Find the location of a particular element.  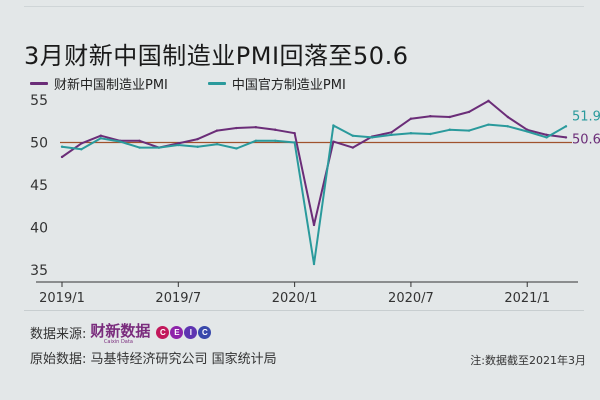

y-tick-label-0: 35 is located at coordinates (39, 271).